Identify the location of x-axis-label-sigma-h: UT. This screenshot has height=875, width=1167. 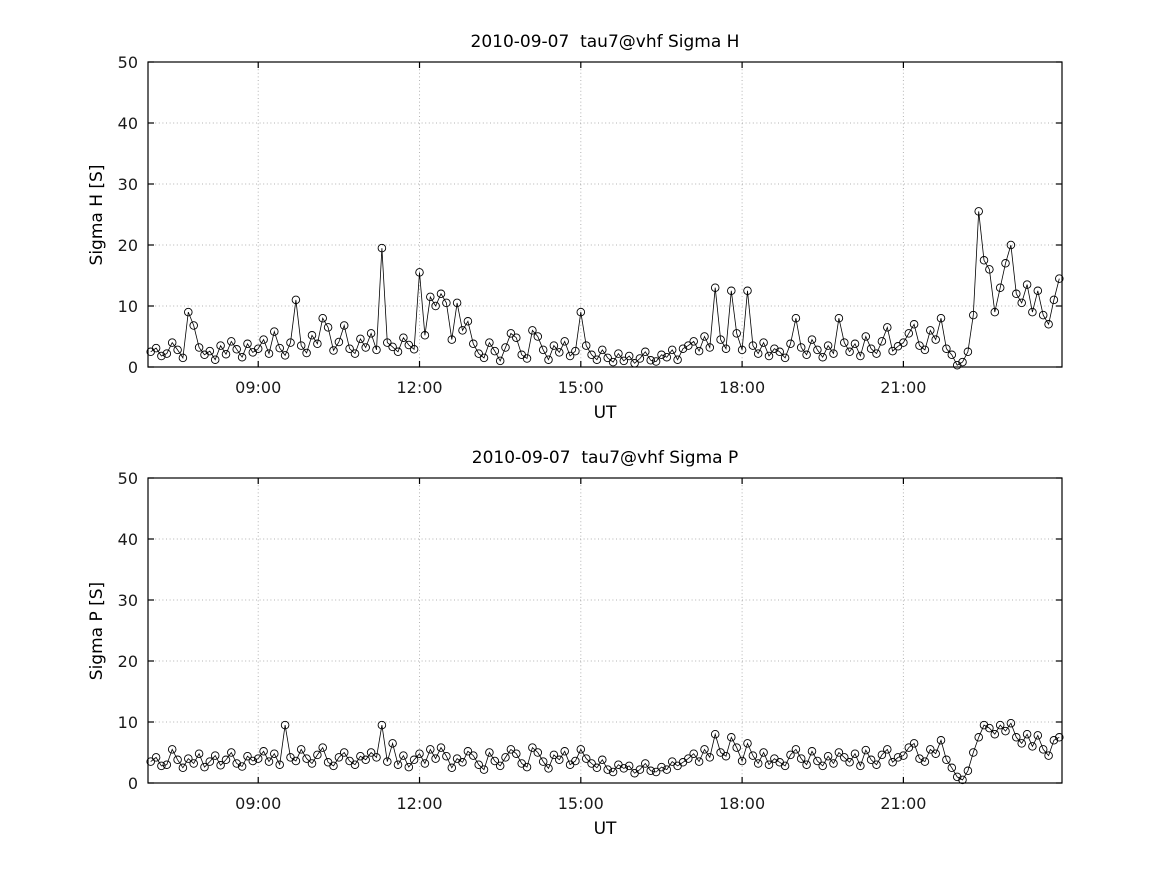
(605, 413).